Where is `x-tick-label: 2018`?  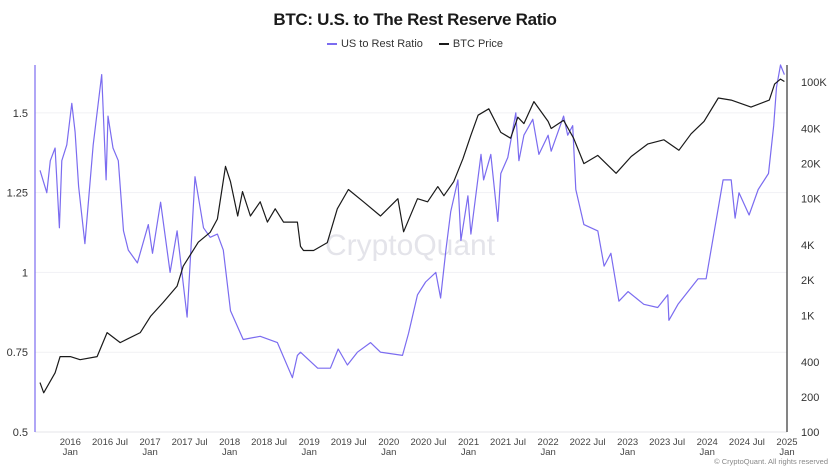 x-tick-label: 2018 is located at coordinates (229, 442).